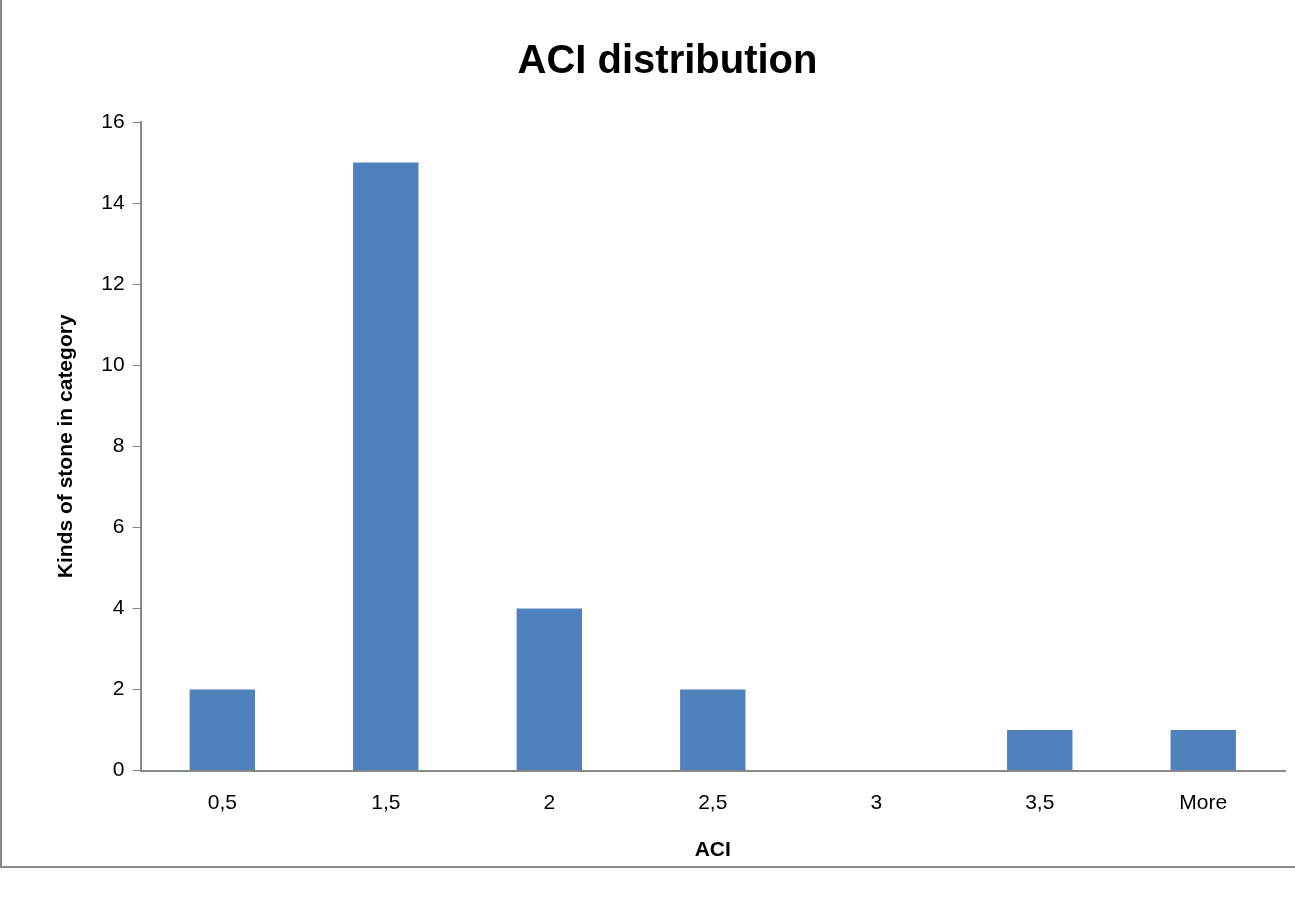  Describe the element at coordinates (118, 769) in the screenshot. I see `y-tick-label: 0` at that location.